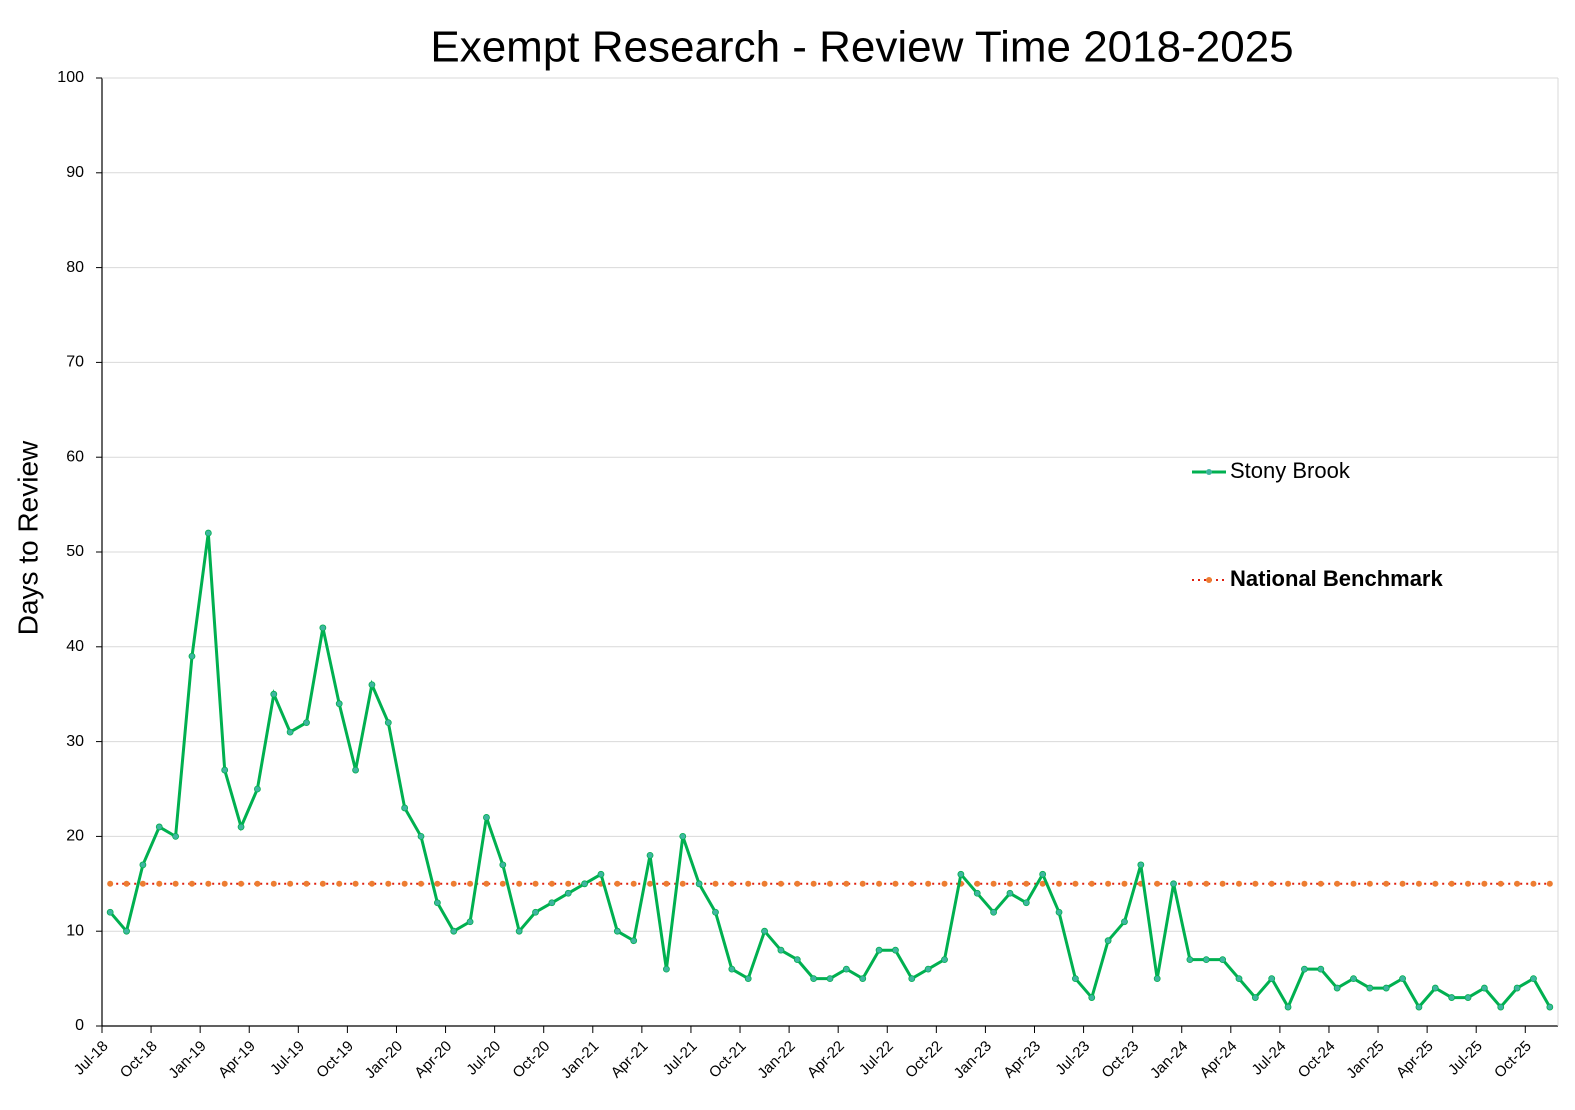 The image size is (1575, 1110). I want to click on y-tick-label: 30, so click(75, 741).